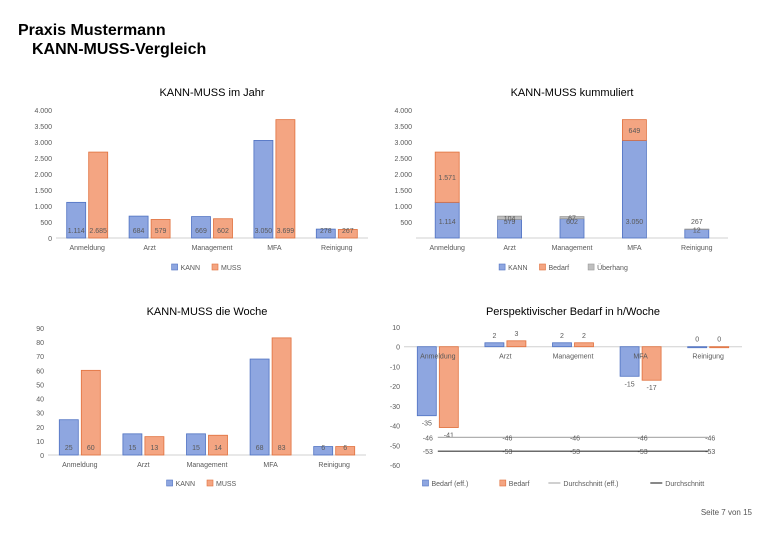 This screenshot has height=543, width=768. Describe the element at coordinates (573, 312) in the screenshot. I see `chart-title: Perspektivischer Bedarf in h/Woche` at that location.